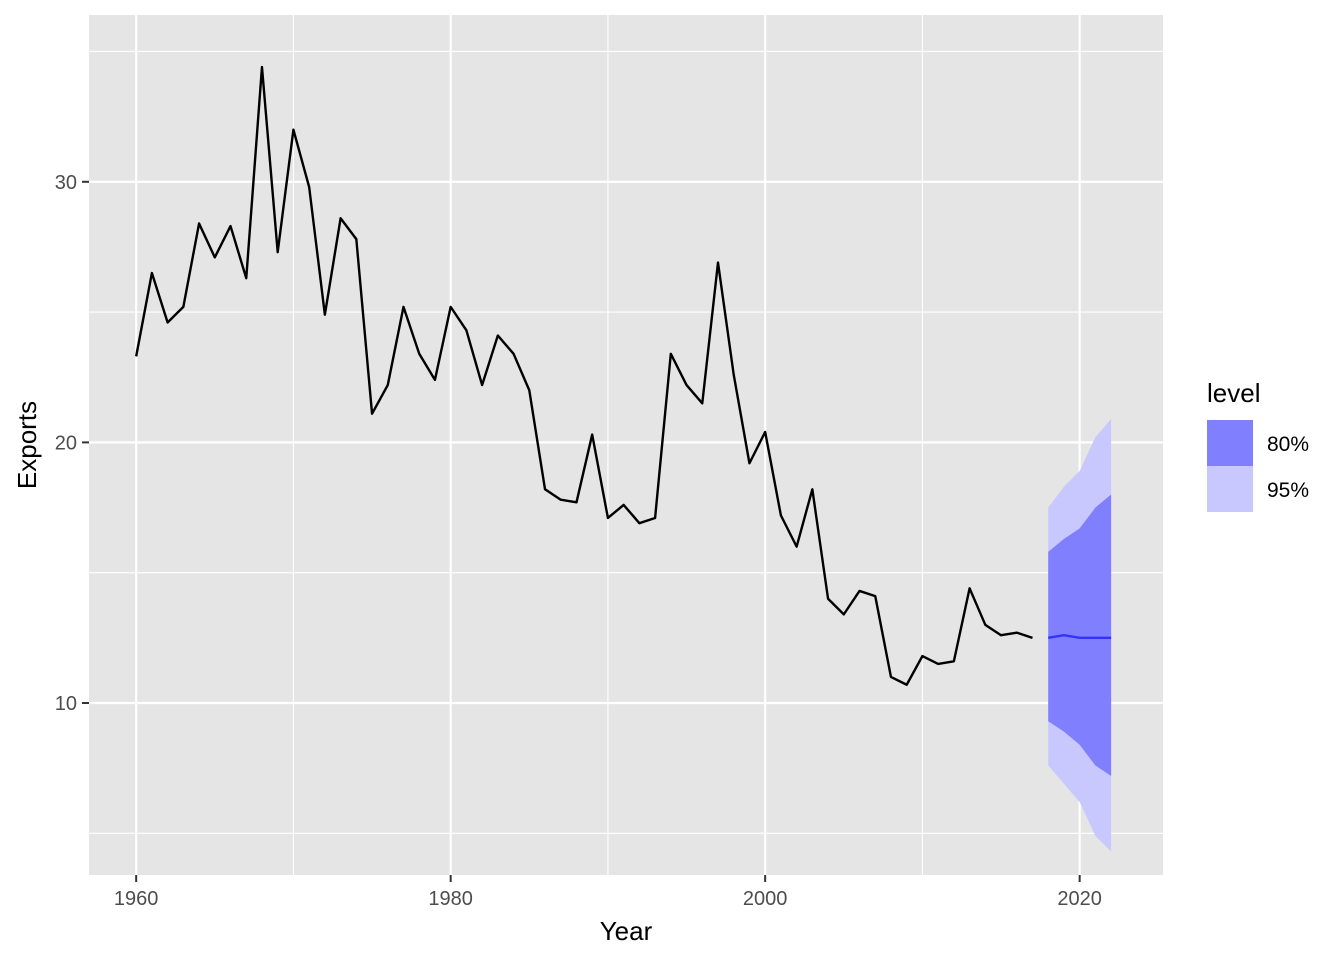 This screenshot has height=960, width=1344. Describe the element at coordinates (1079, 899) in the screenshot. I see `x-tick-label: 2020` at that location.